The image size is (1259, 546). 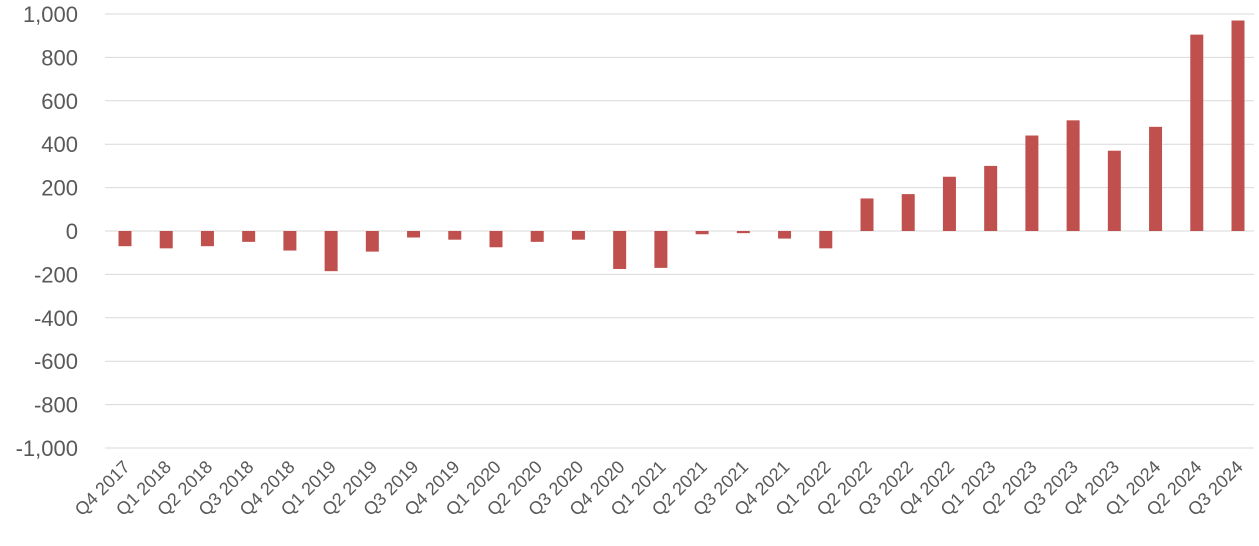 What do you see at coordinates (56, 274) in the screenshot?
I see `y-tick-label: -200` at bounding box center [56, 274].